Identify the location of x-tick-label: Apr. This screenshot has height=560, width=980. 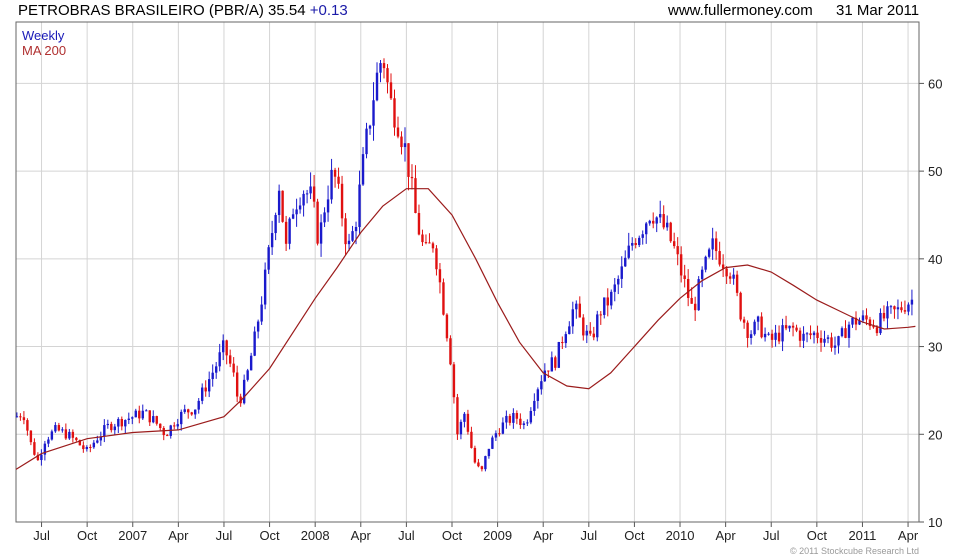
(908, 535).